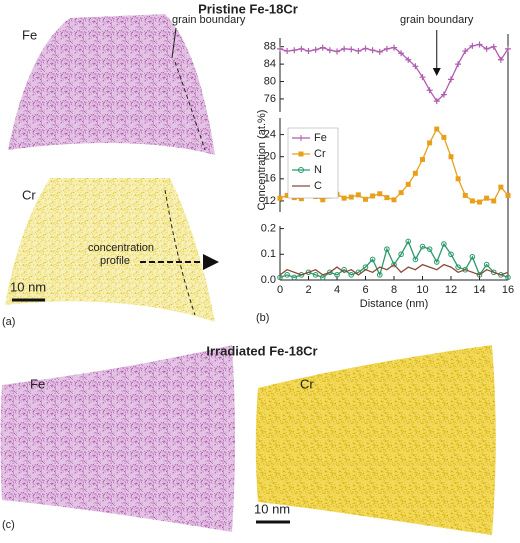 Image resolution: width=520 pixels, height=543 pixels. What do you see at coordinates (268, 254) in the screenshot?
I see `y-tick-label: 0.1` at bounding box center [268, 254].